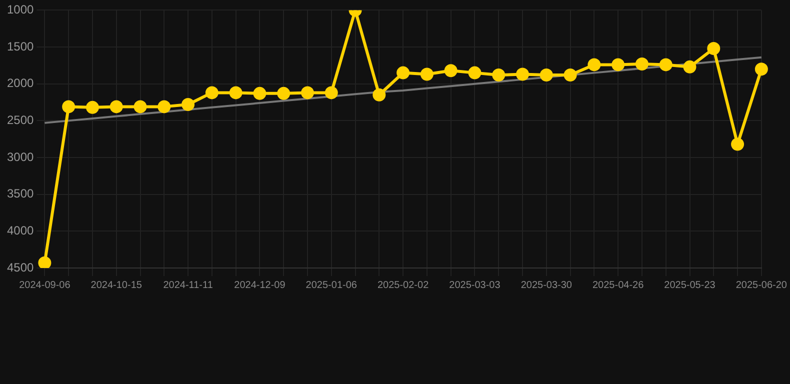 The height and width of the screenshot is (384, 790). What do you see at coordinates (546, 285) in the screenshot?
I see `x-tick-label: 2025-03-30` at bounding box center [546, 285].